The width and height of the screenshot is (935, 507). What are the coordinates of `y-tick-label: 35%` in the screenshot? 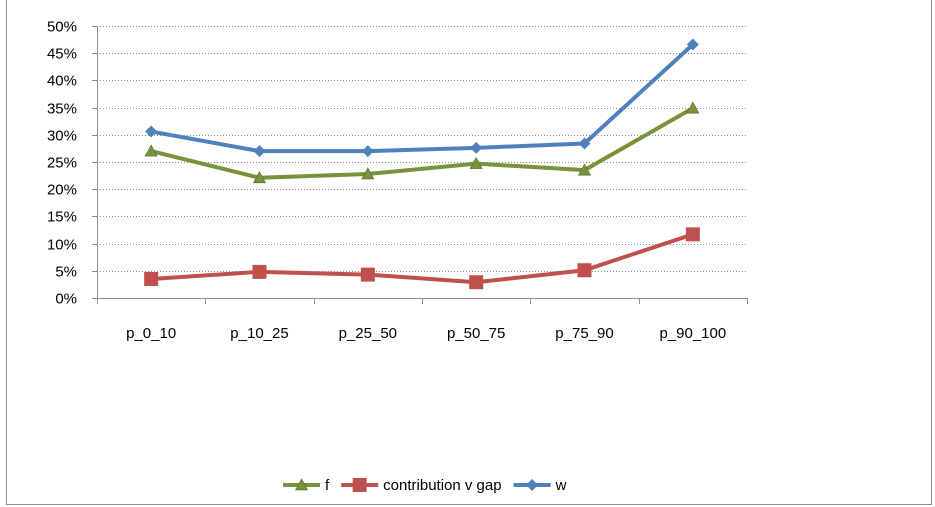 It's located at (62, 109).